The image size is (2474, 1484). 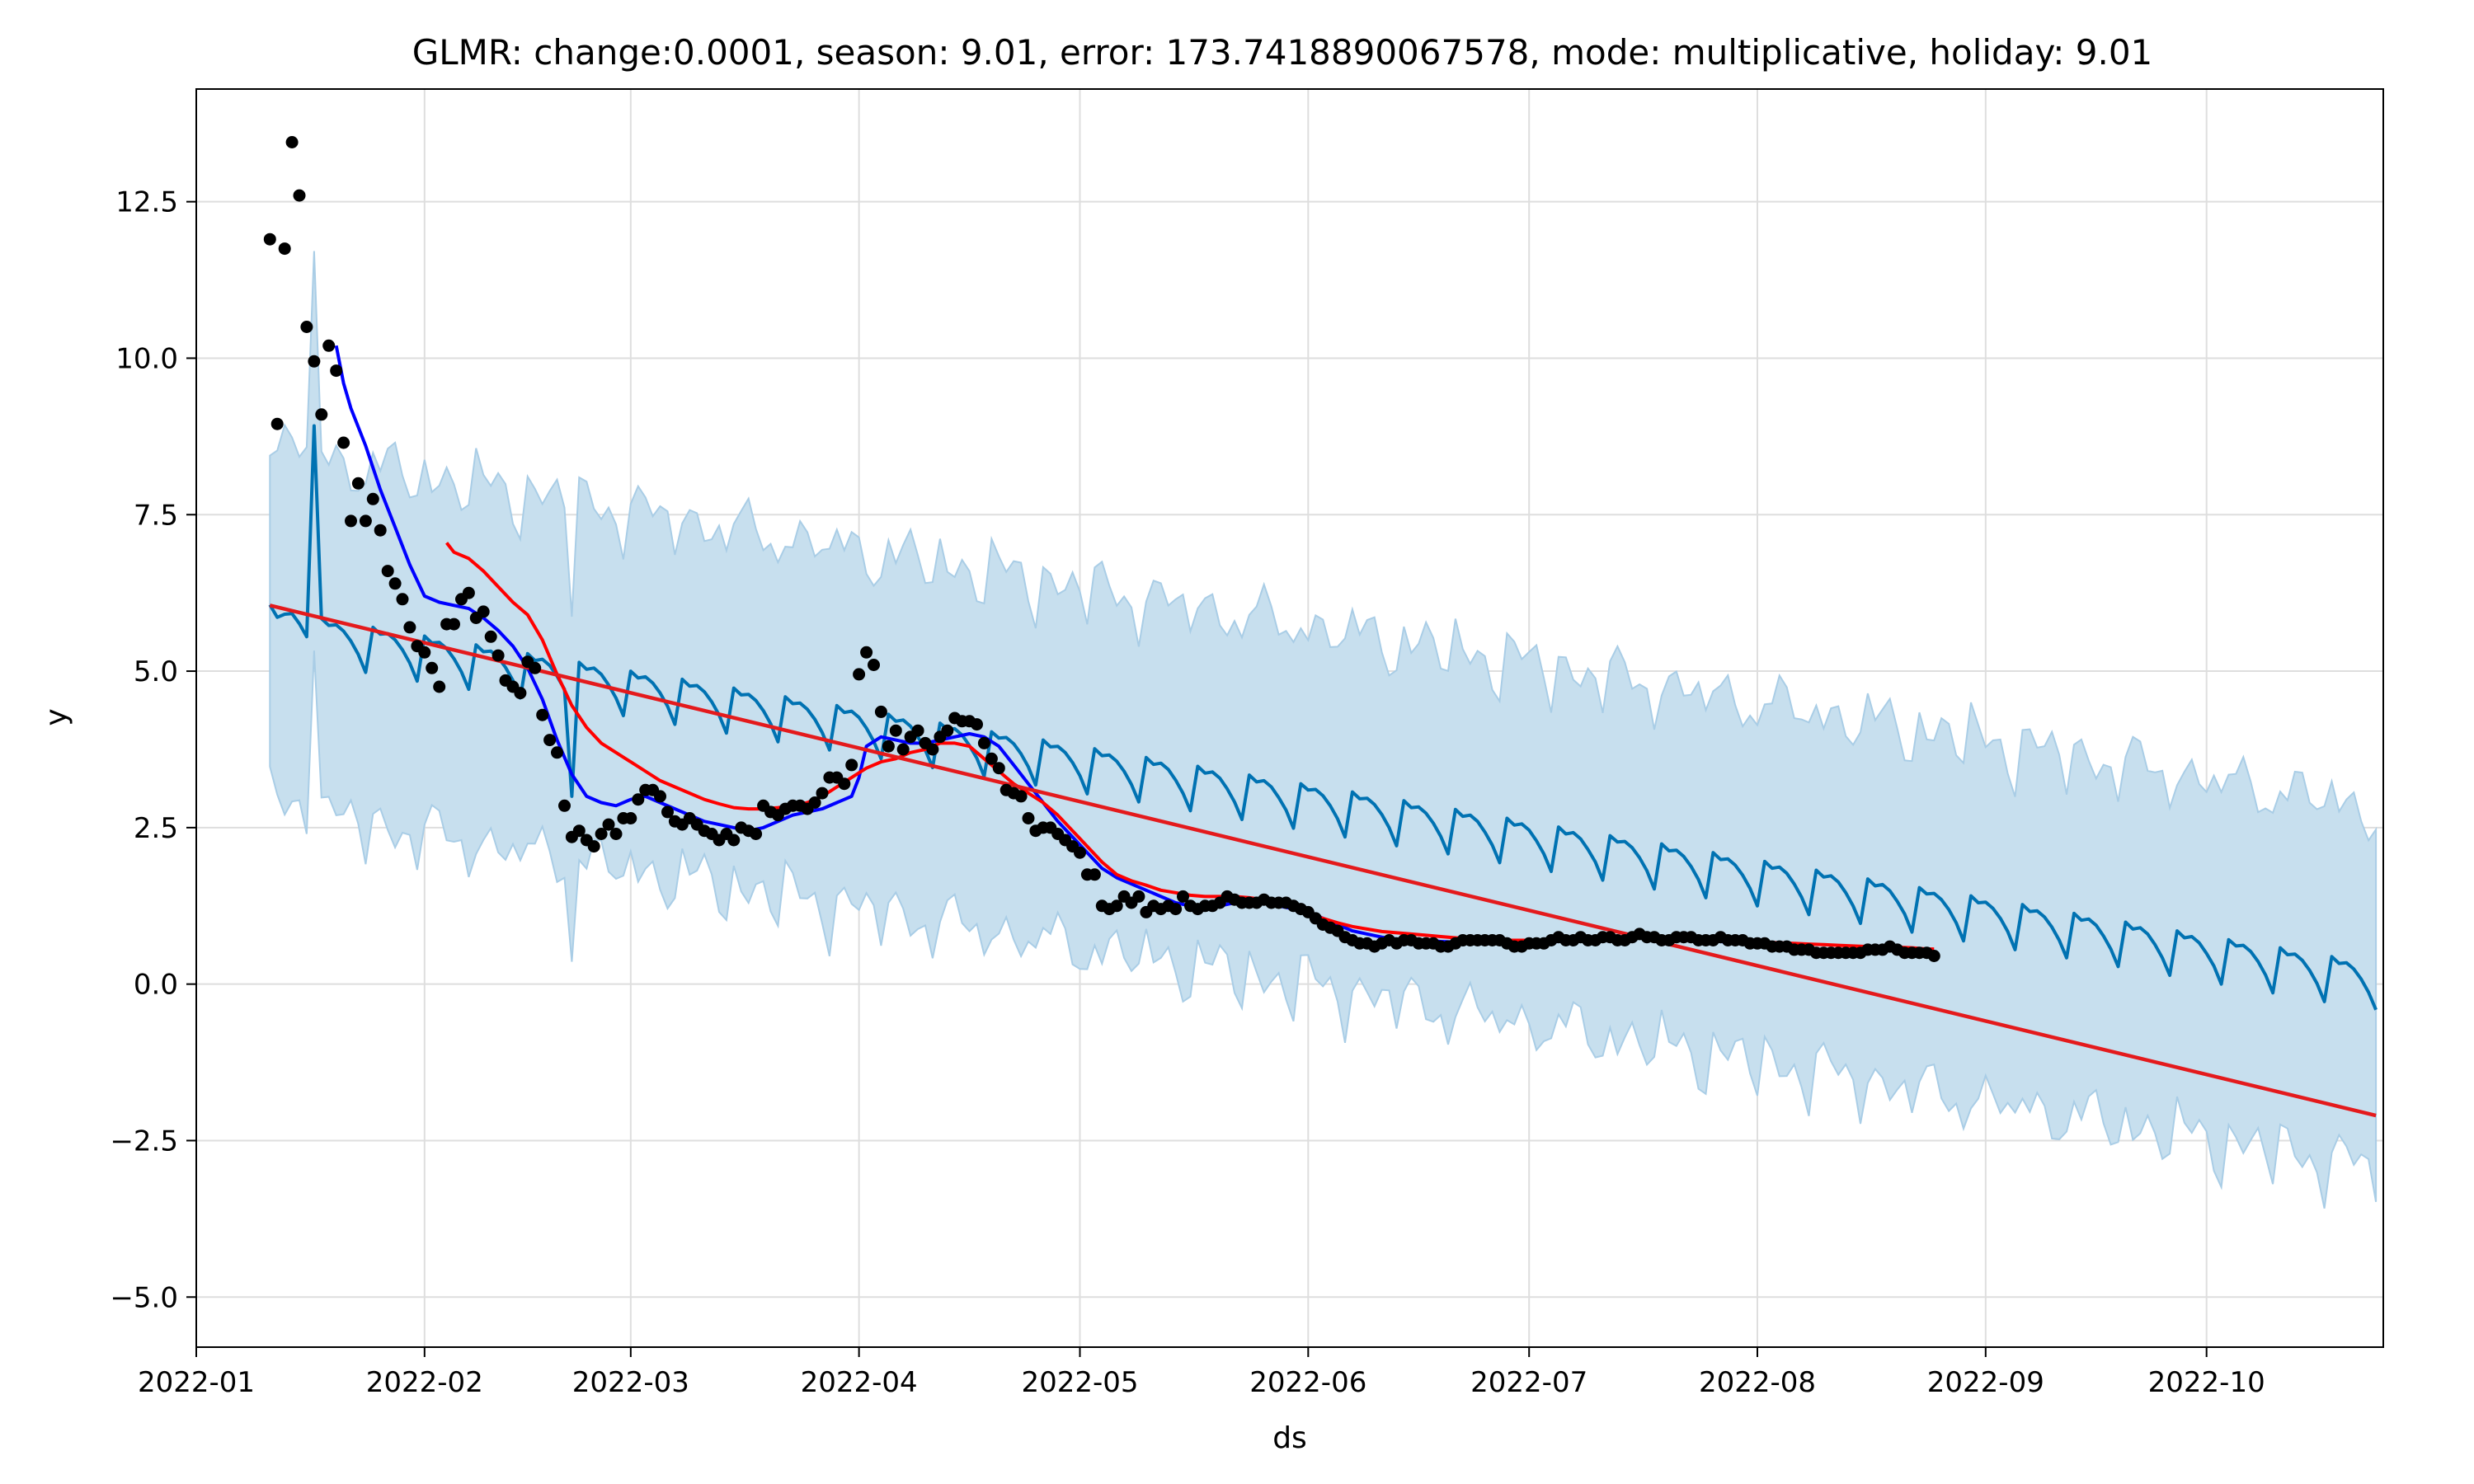 I want to click on x-tick-label: 2022-06, so click(x=1307, y=1382).